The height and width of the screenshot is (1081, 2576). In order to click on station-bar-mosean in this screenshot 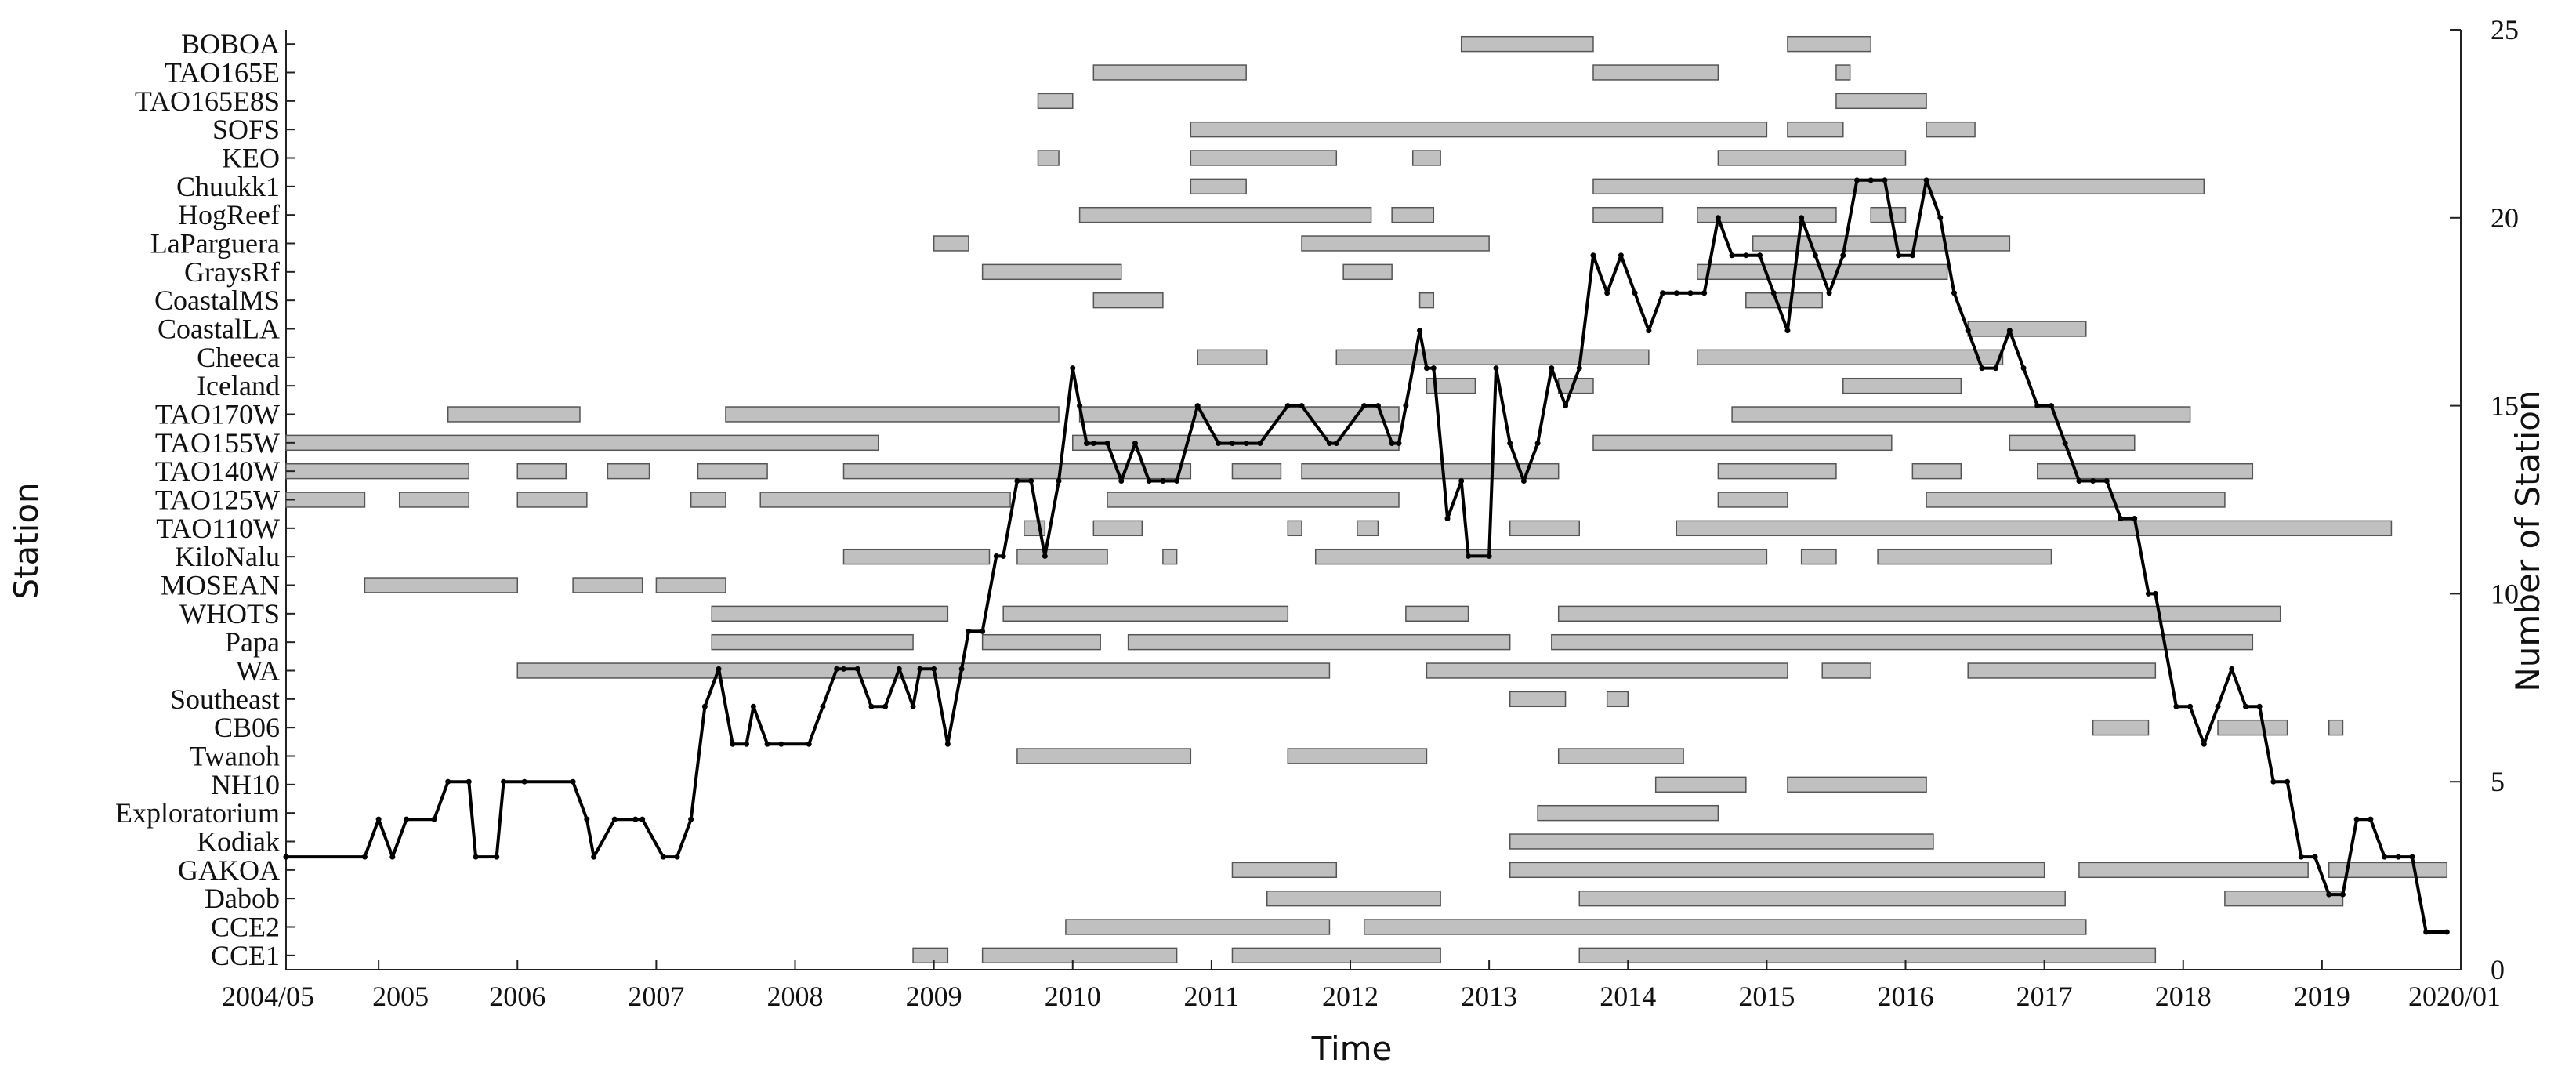, I will do `click(690, 585)`.